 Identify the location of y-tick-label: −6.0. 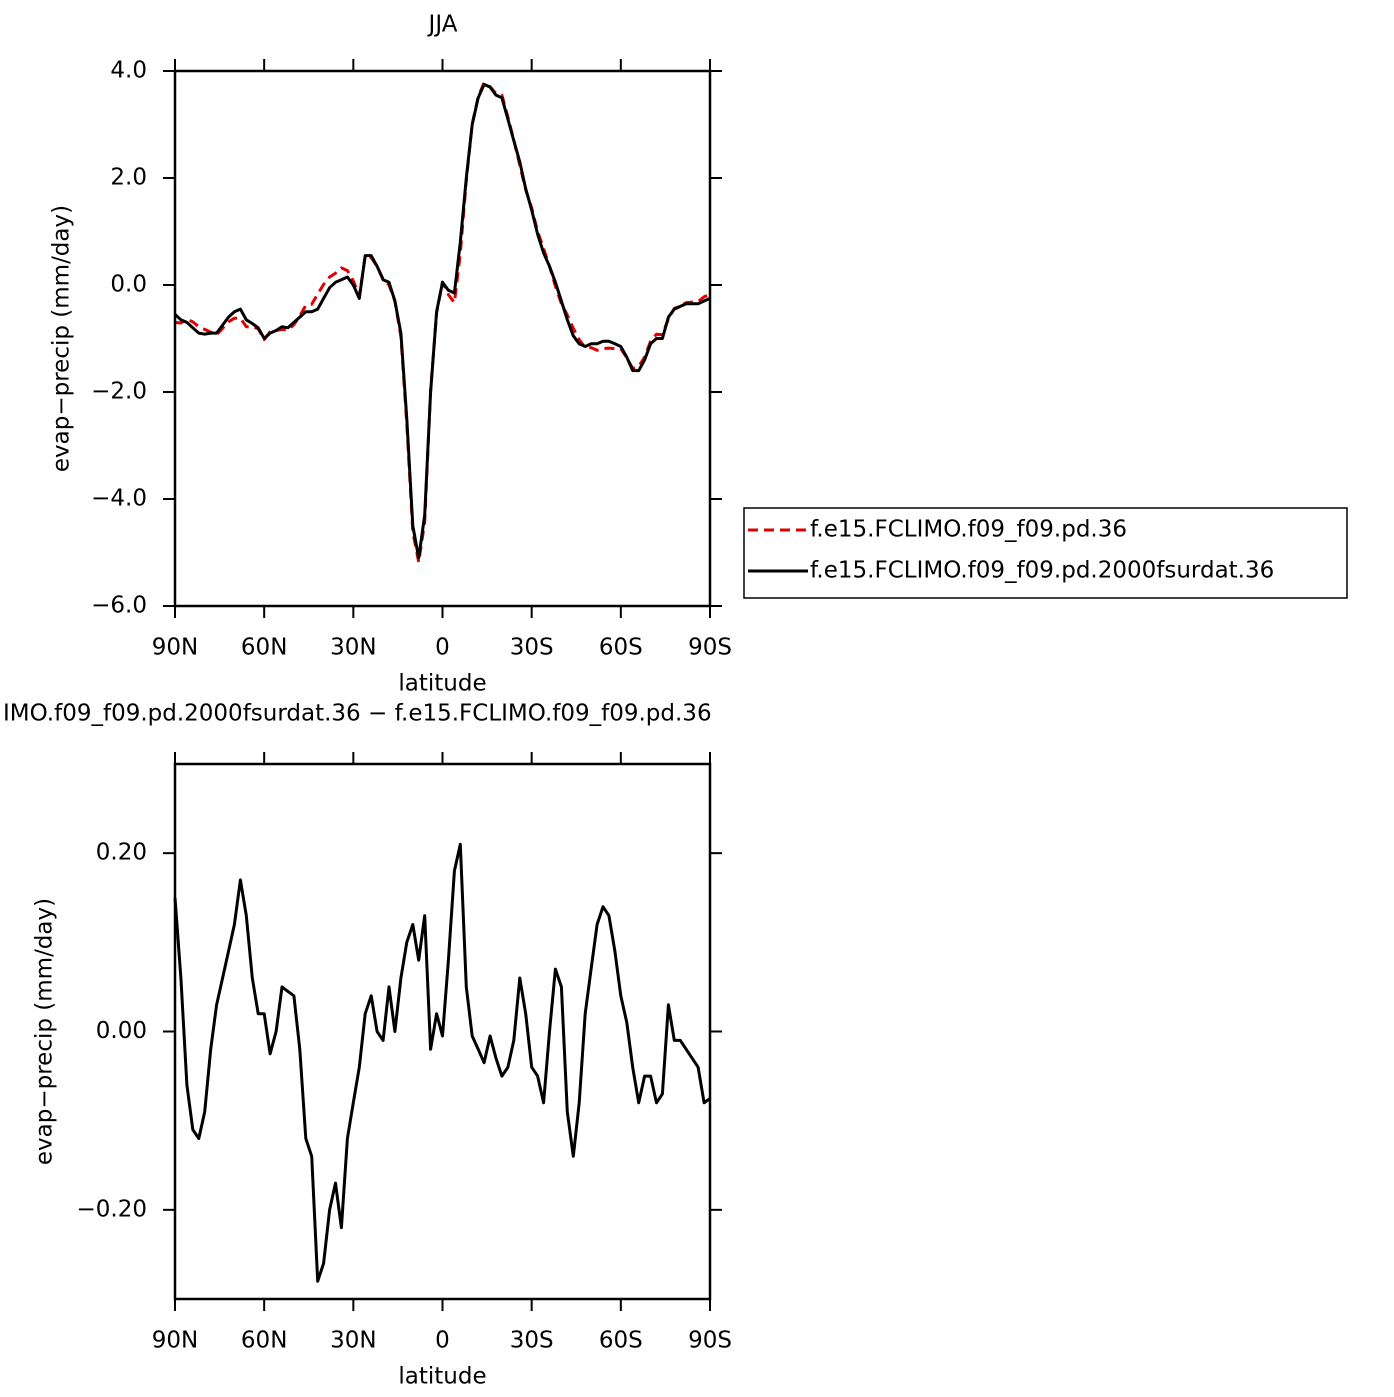
(119, 606).